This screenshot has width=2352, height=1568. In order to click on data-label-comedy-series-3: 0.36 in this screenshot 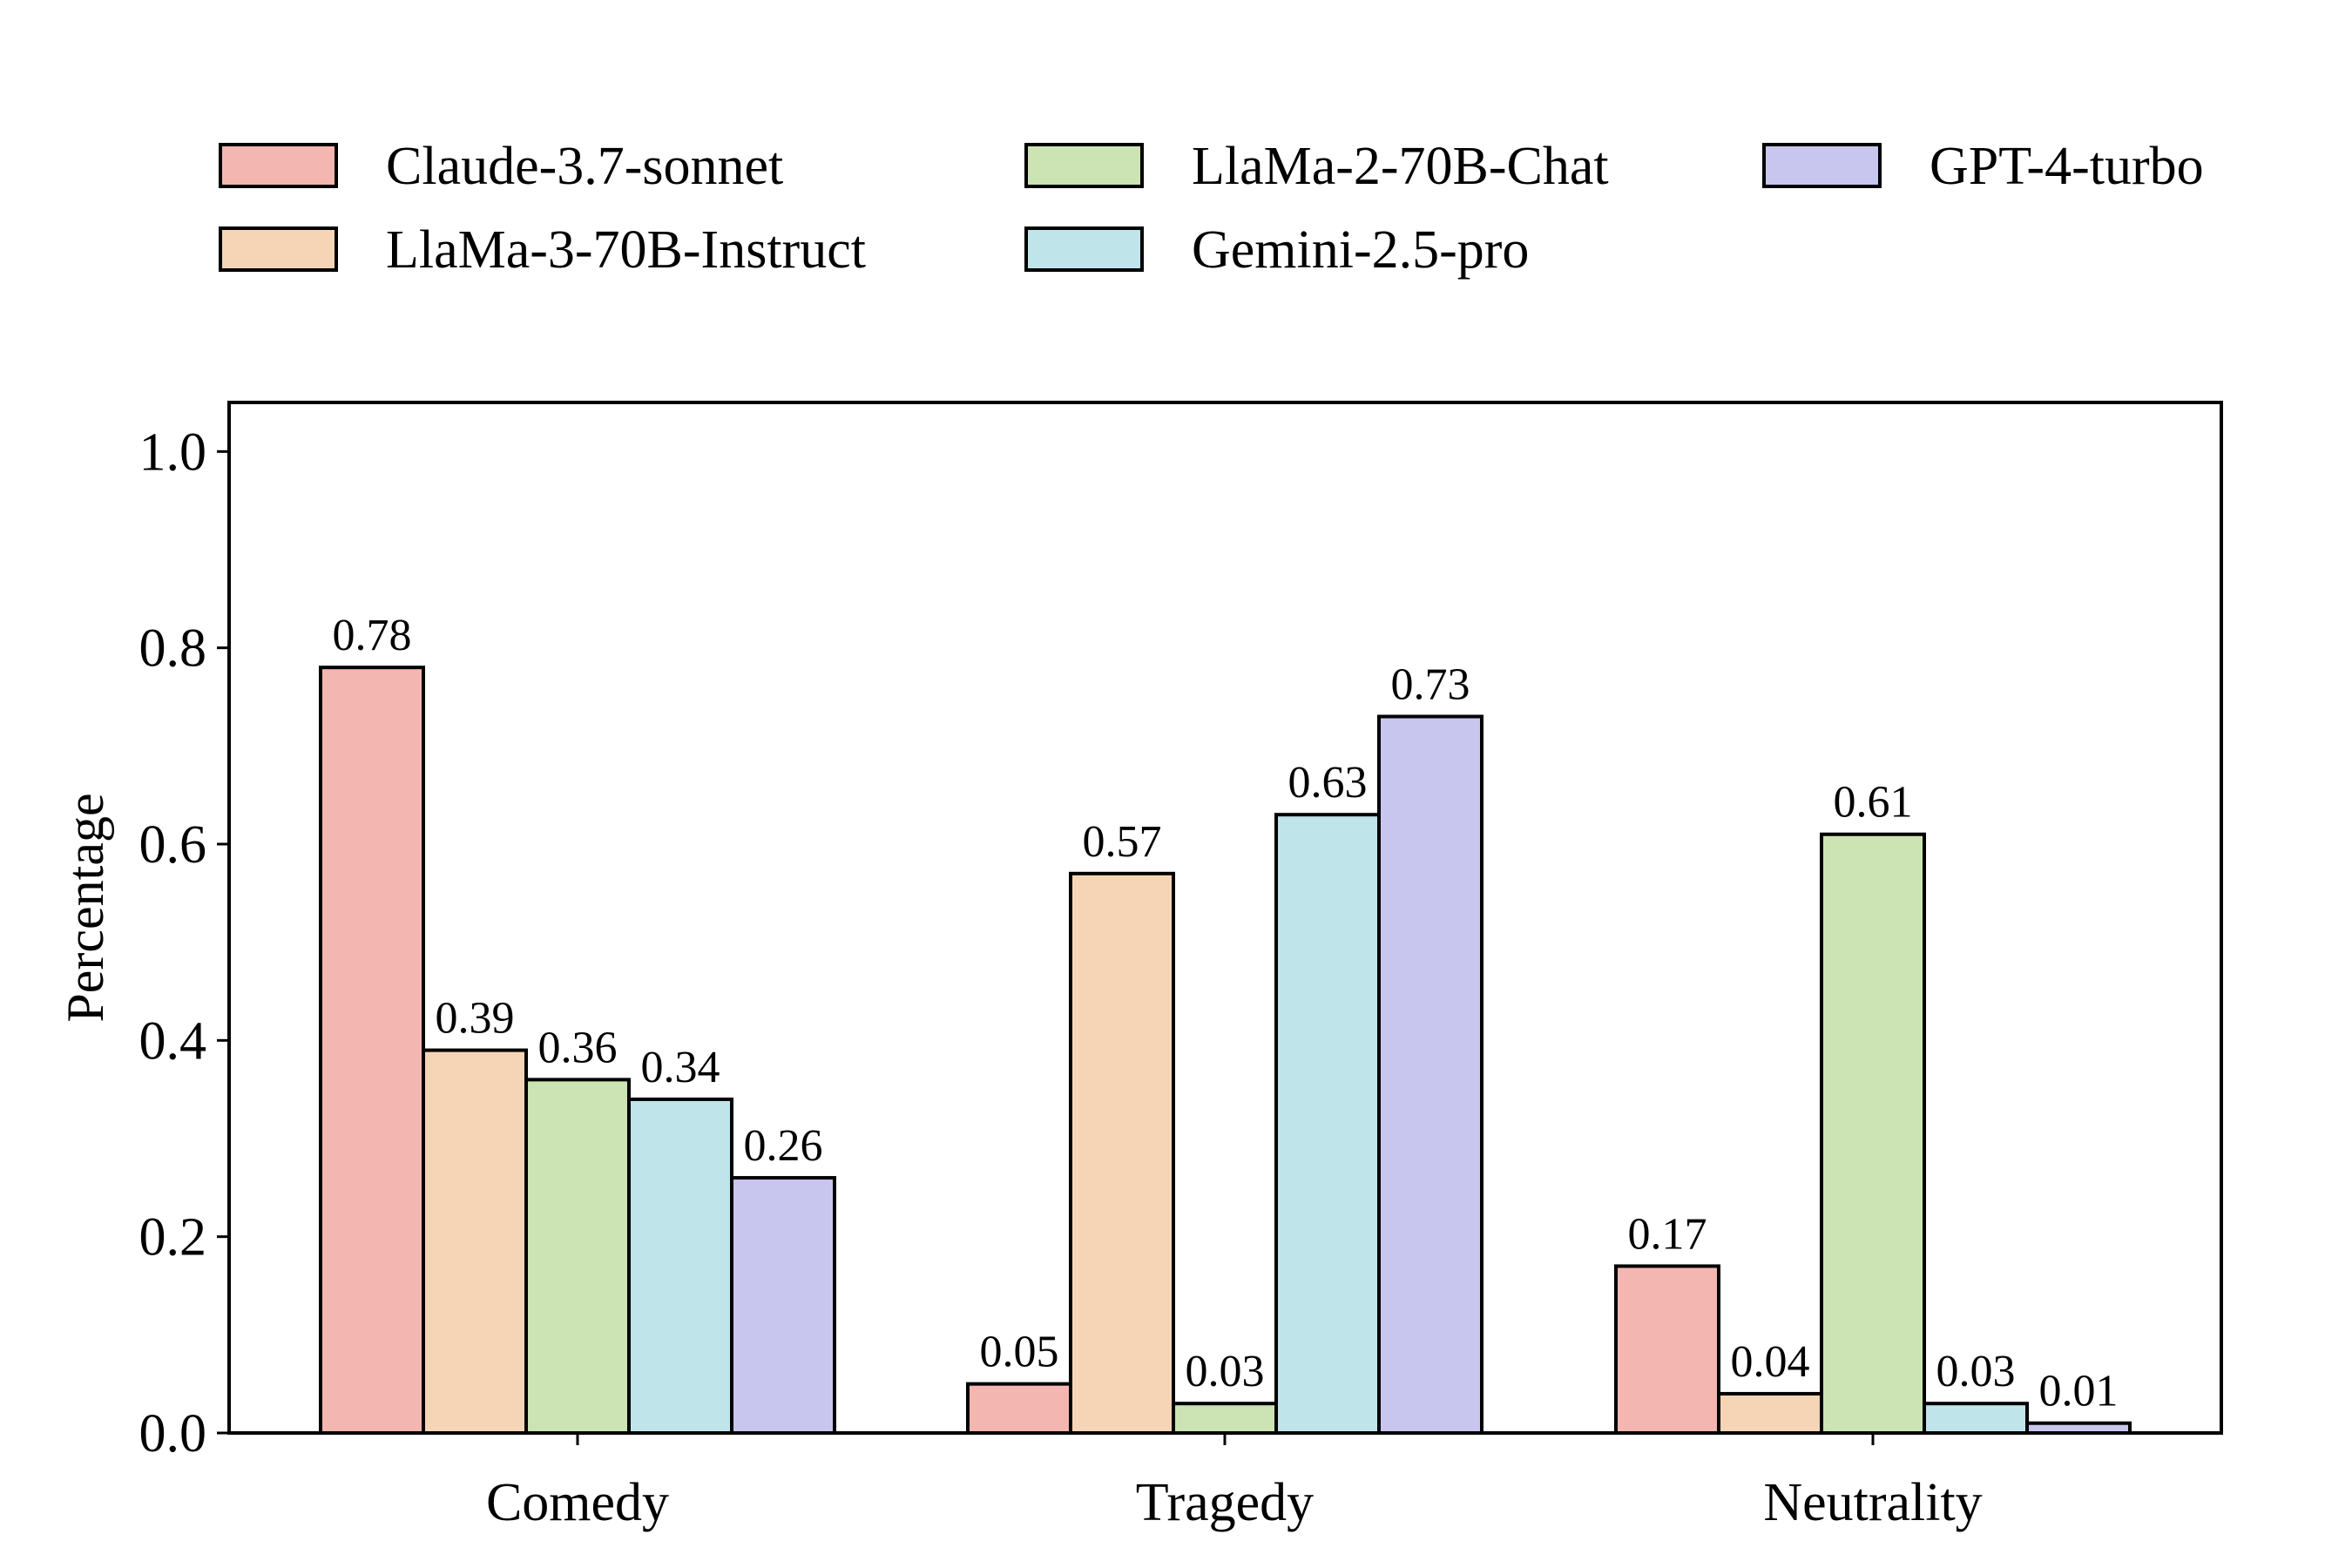, I will do `click(578, 1047)`.